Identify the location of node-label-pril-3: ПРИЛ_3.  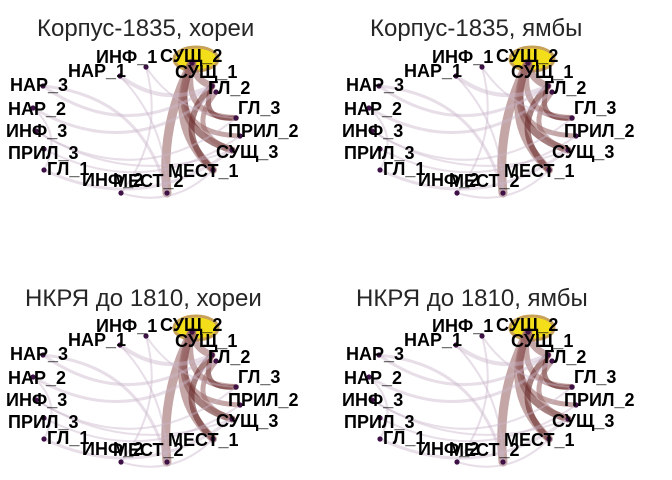
(379, 153).